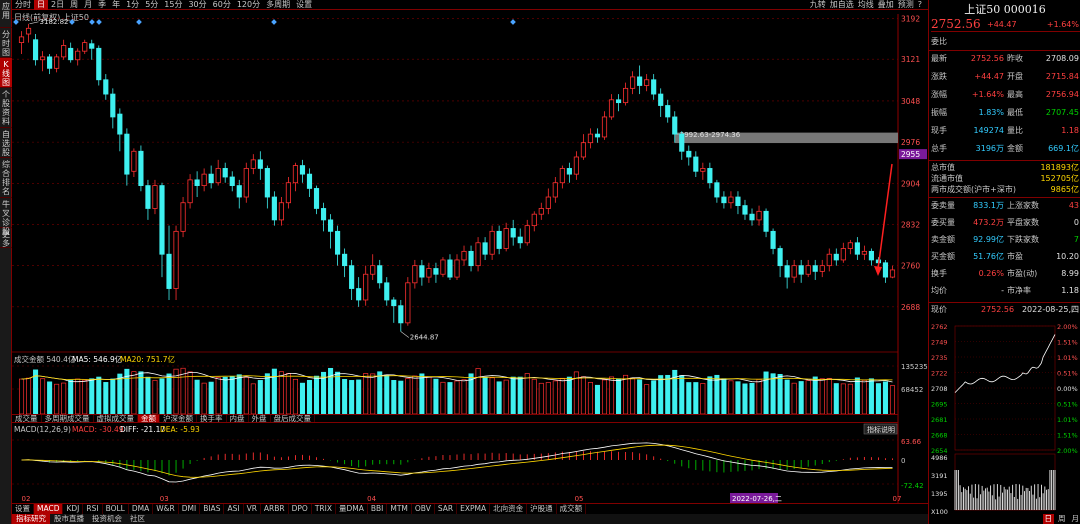  I want to click on volume-tab: 成交量, so click(27, 419).